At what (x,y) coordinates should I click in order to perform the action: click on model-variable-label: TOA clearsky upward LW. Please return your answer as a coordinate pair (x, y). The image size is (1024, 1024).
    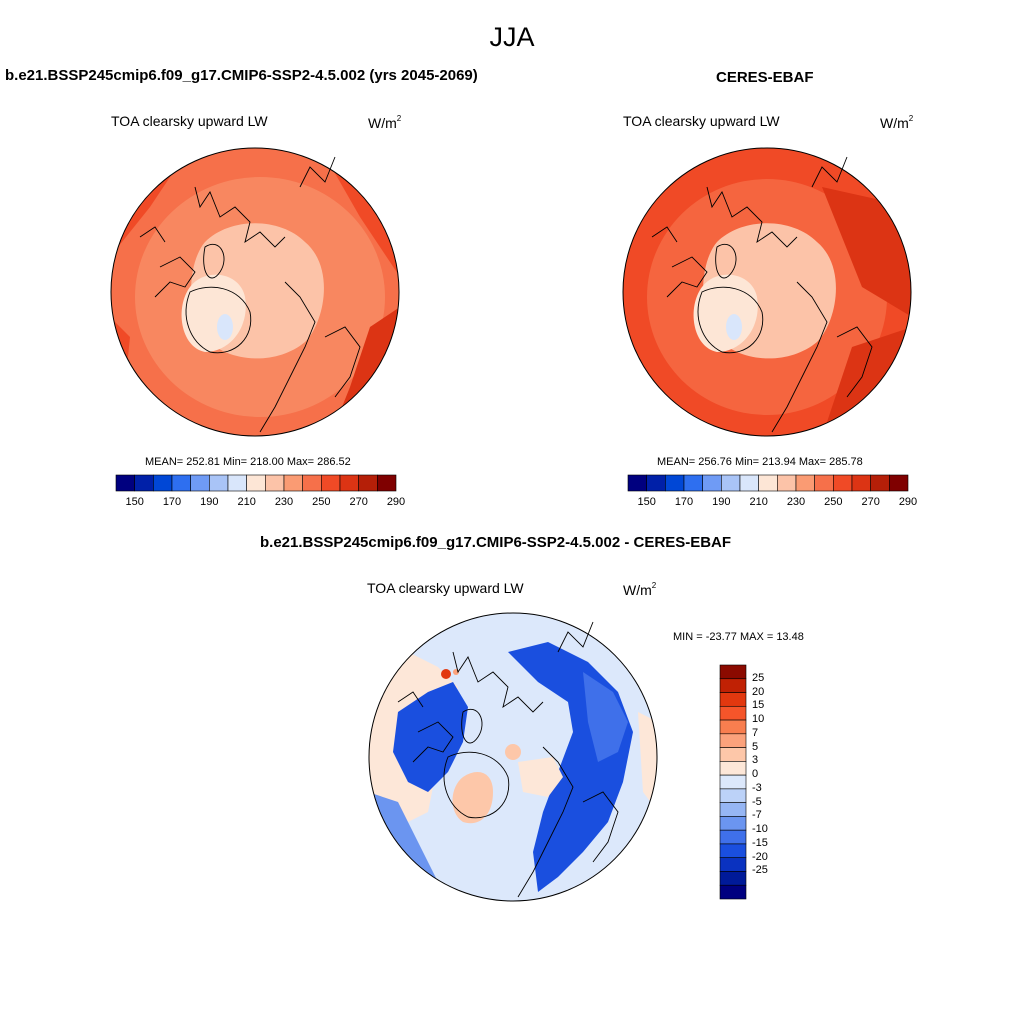
    Looking at the image, I should click on (189, 121).